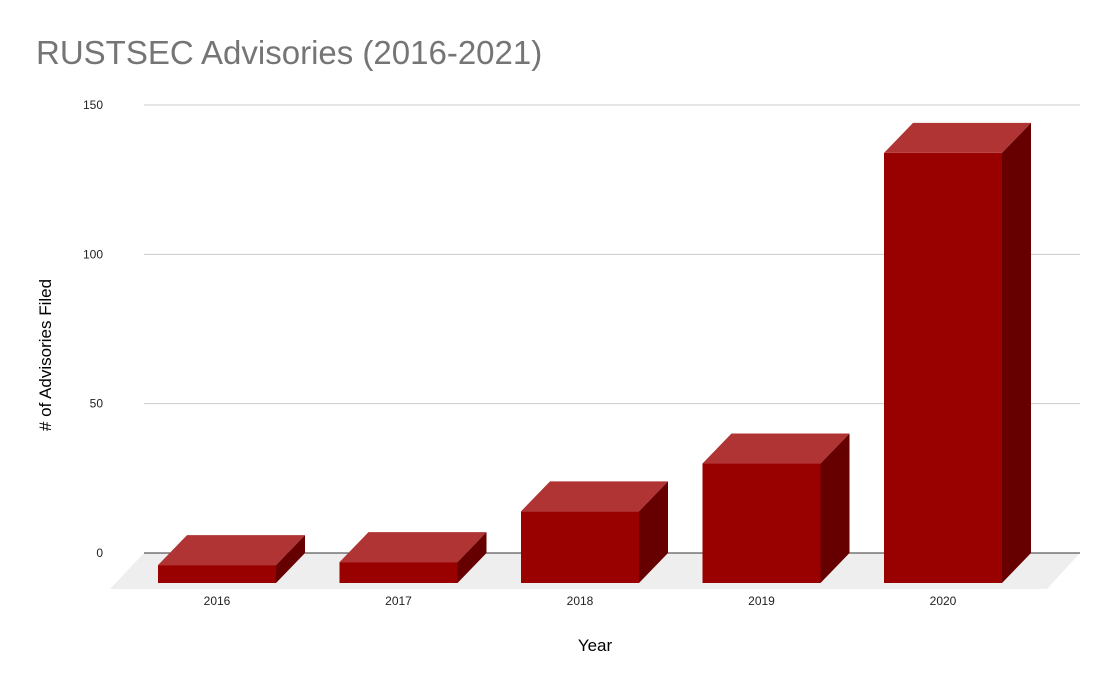 This screenshot has height=691, width=1115. What do you see at coordinates (653, 532) in the screenshot?
I see `bar-side-2018` at bounding box center [653, 532].